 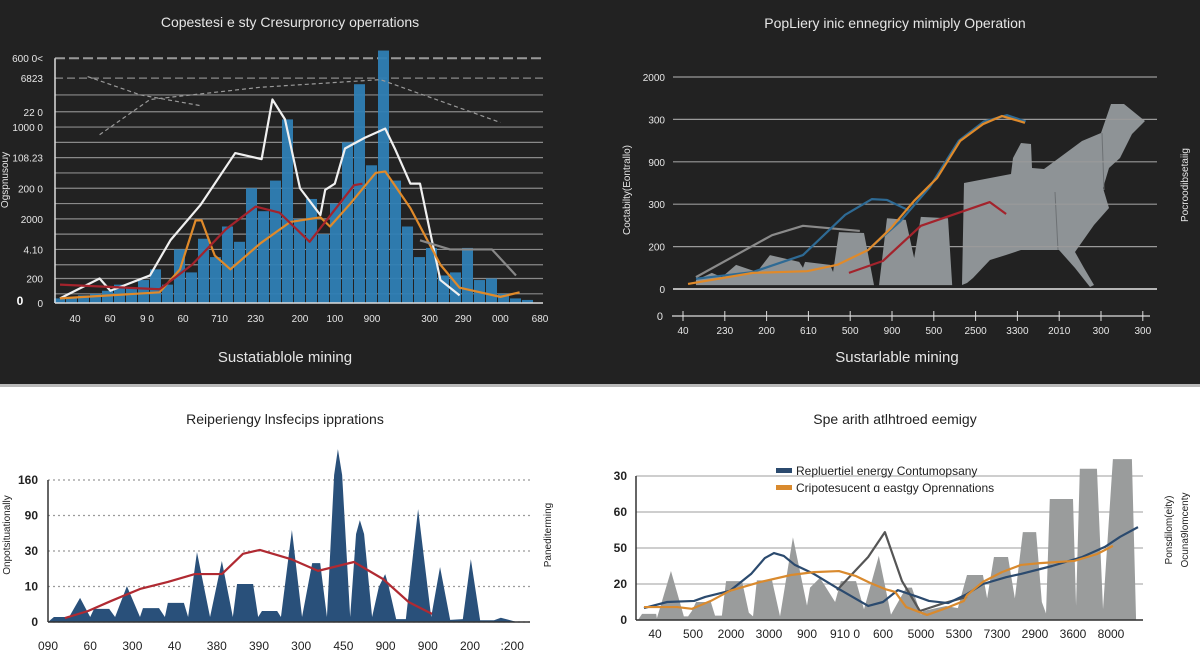 What do you see at coordinates (285, 419) in the screenshot?
I see `chart-title: Reiperiengy lnsfecips ipprations` at bounding box center [285, 419].